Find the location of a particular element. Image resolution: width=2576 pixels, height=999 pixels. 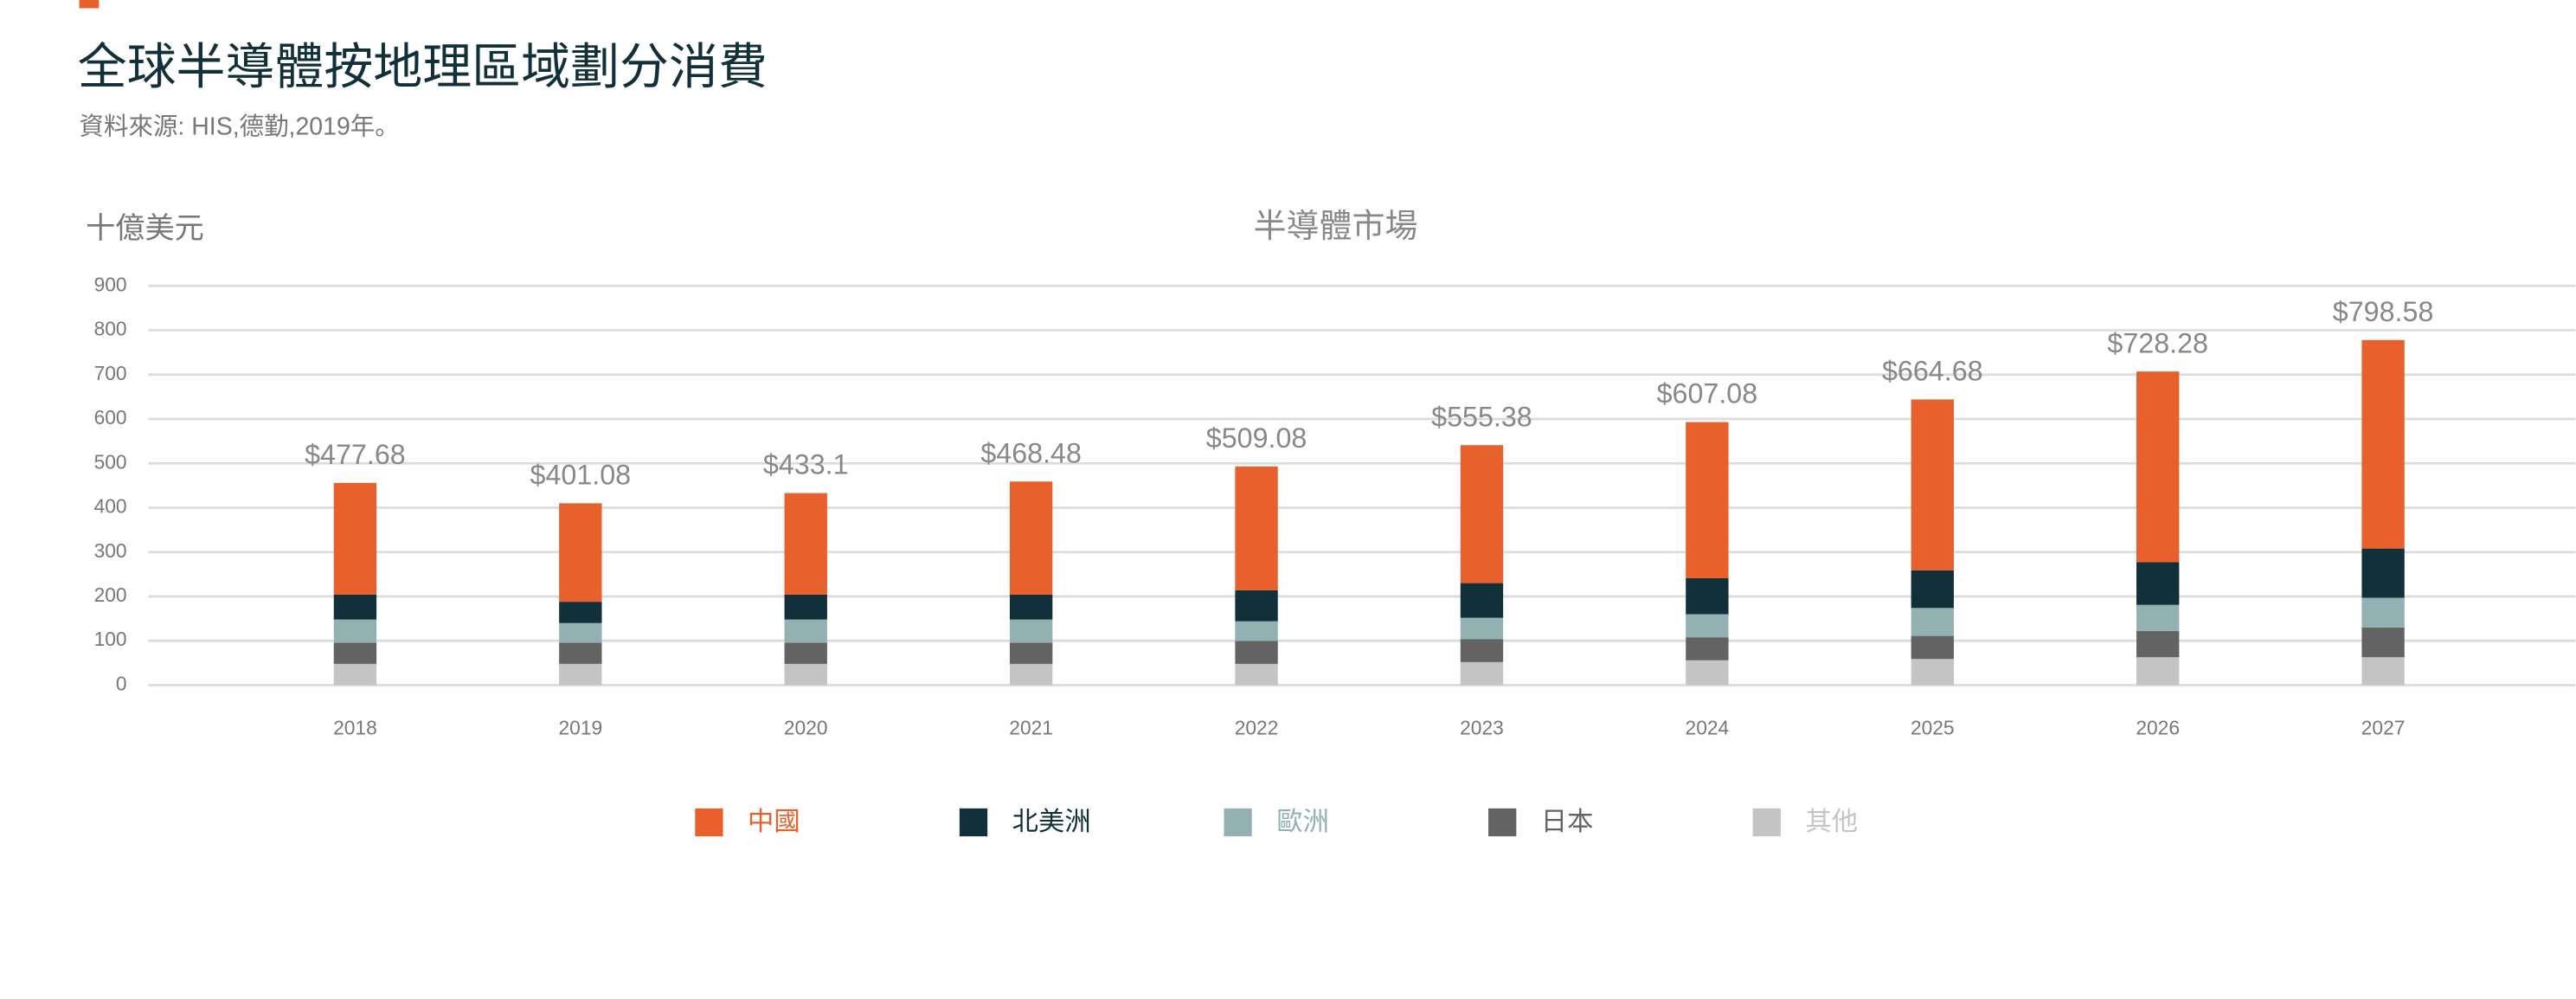

x-tick-label: 2024 is located at coordinates (1708, 728).